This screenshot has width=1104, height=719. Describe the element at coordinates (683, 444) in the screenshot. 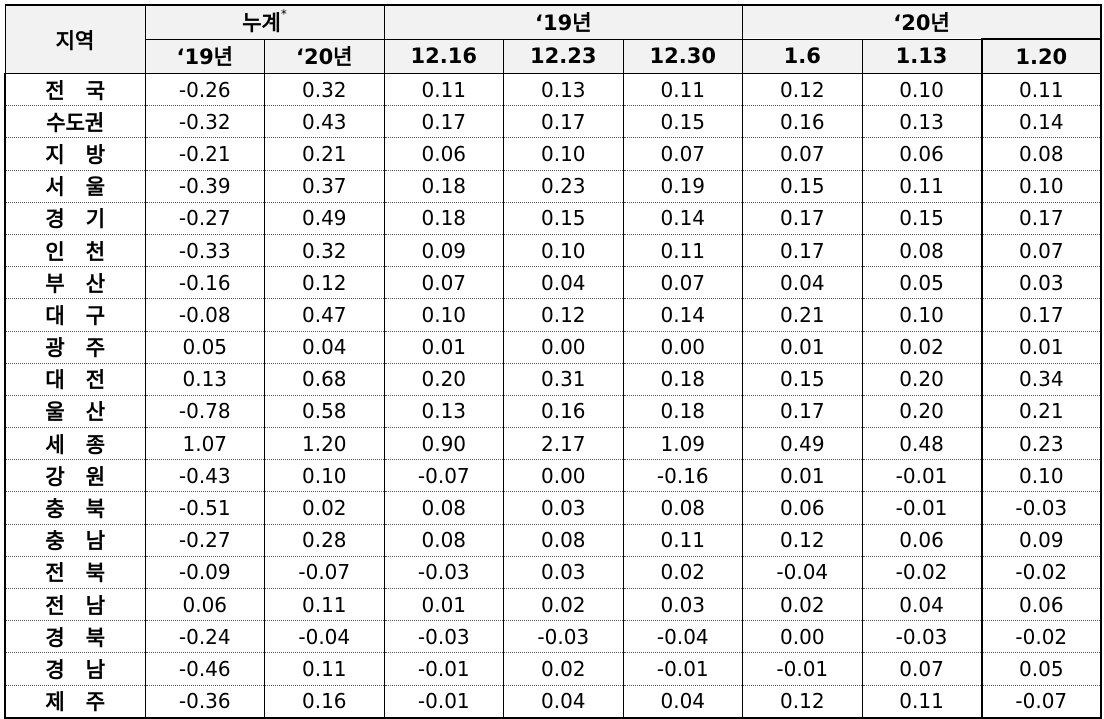

I see `value-cell: 1.09` at that location.